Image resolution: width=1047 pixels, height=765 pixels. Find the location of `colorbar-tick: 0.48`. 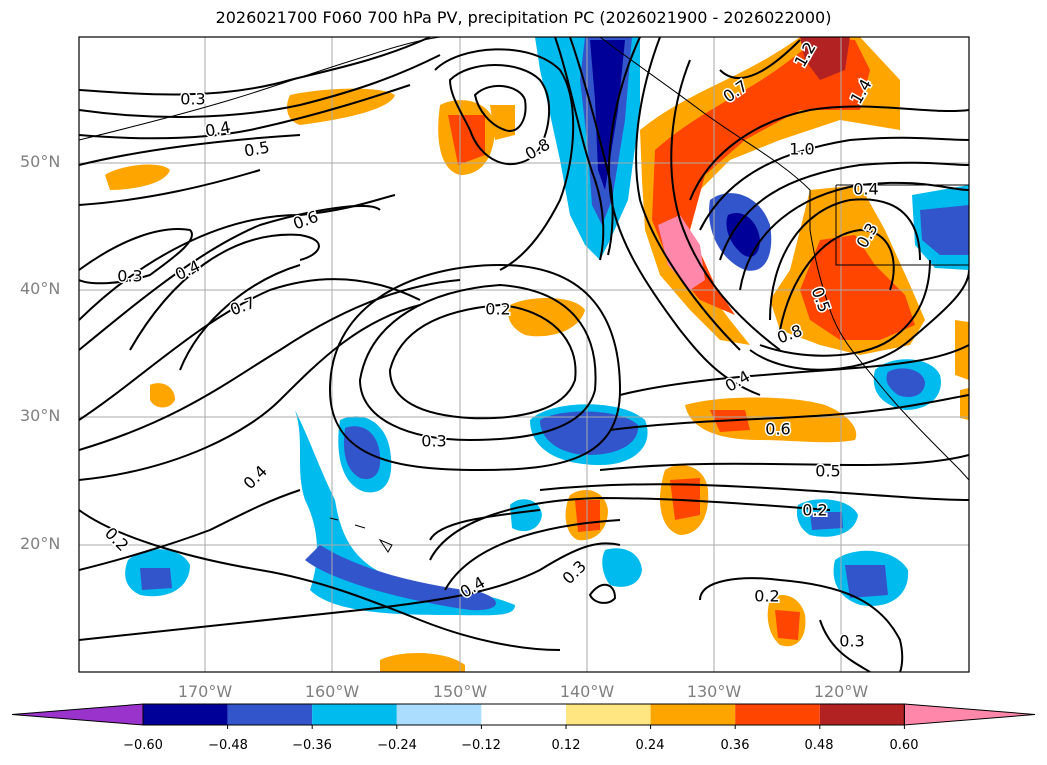

colorbar-tick: 0.48 is located at coordinates (819, 745).